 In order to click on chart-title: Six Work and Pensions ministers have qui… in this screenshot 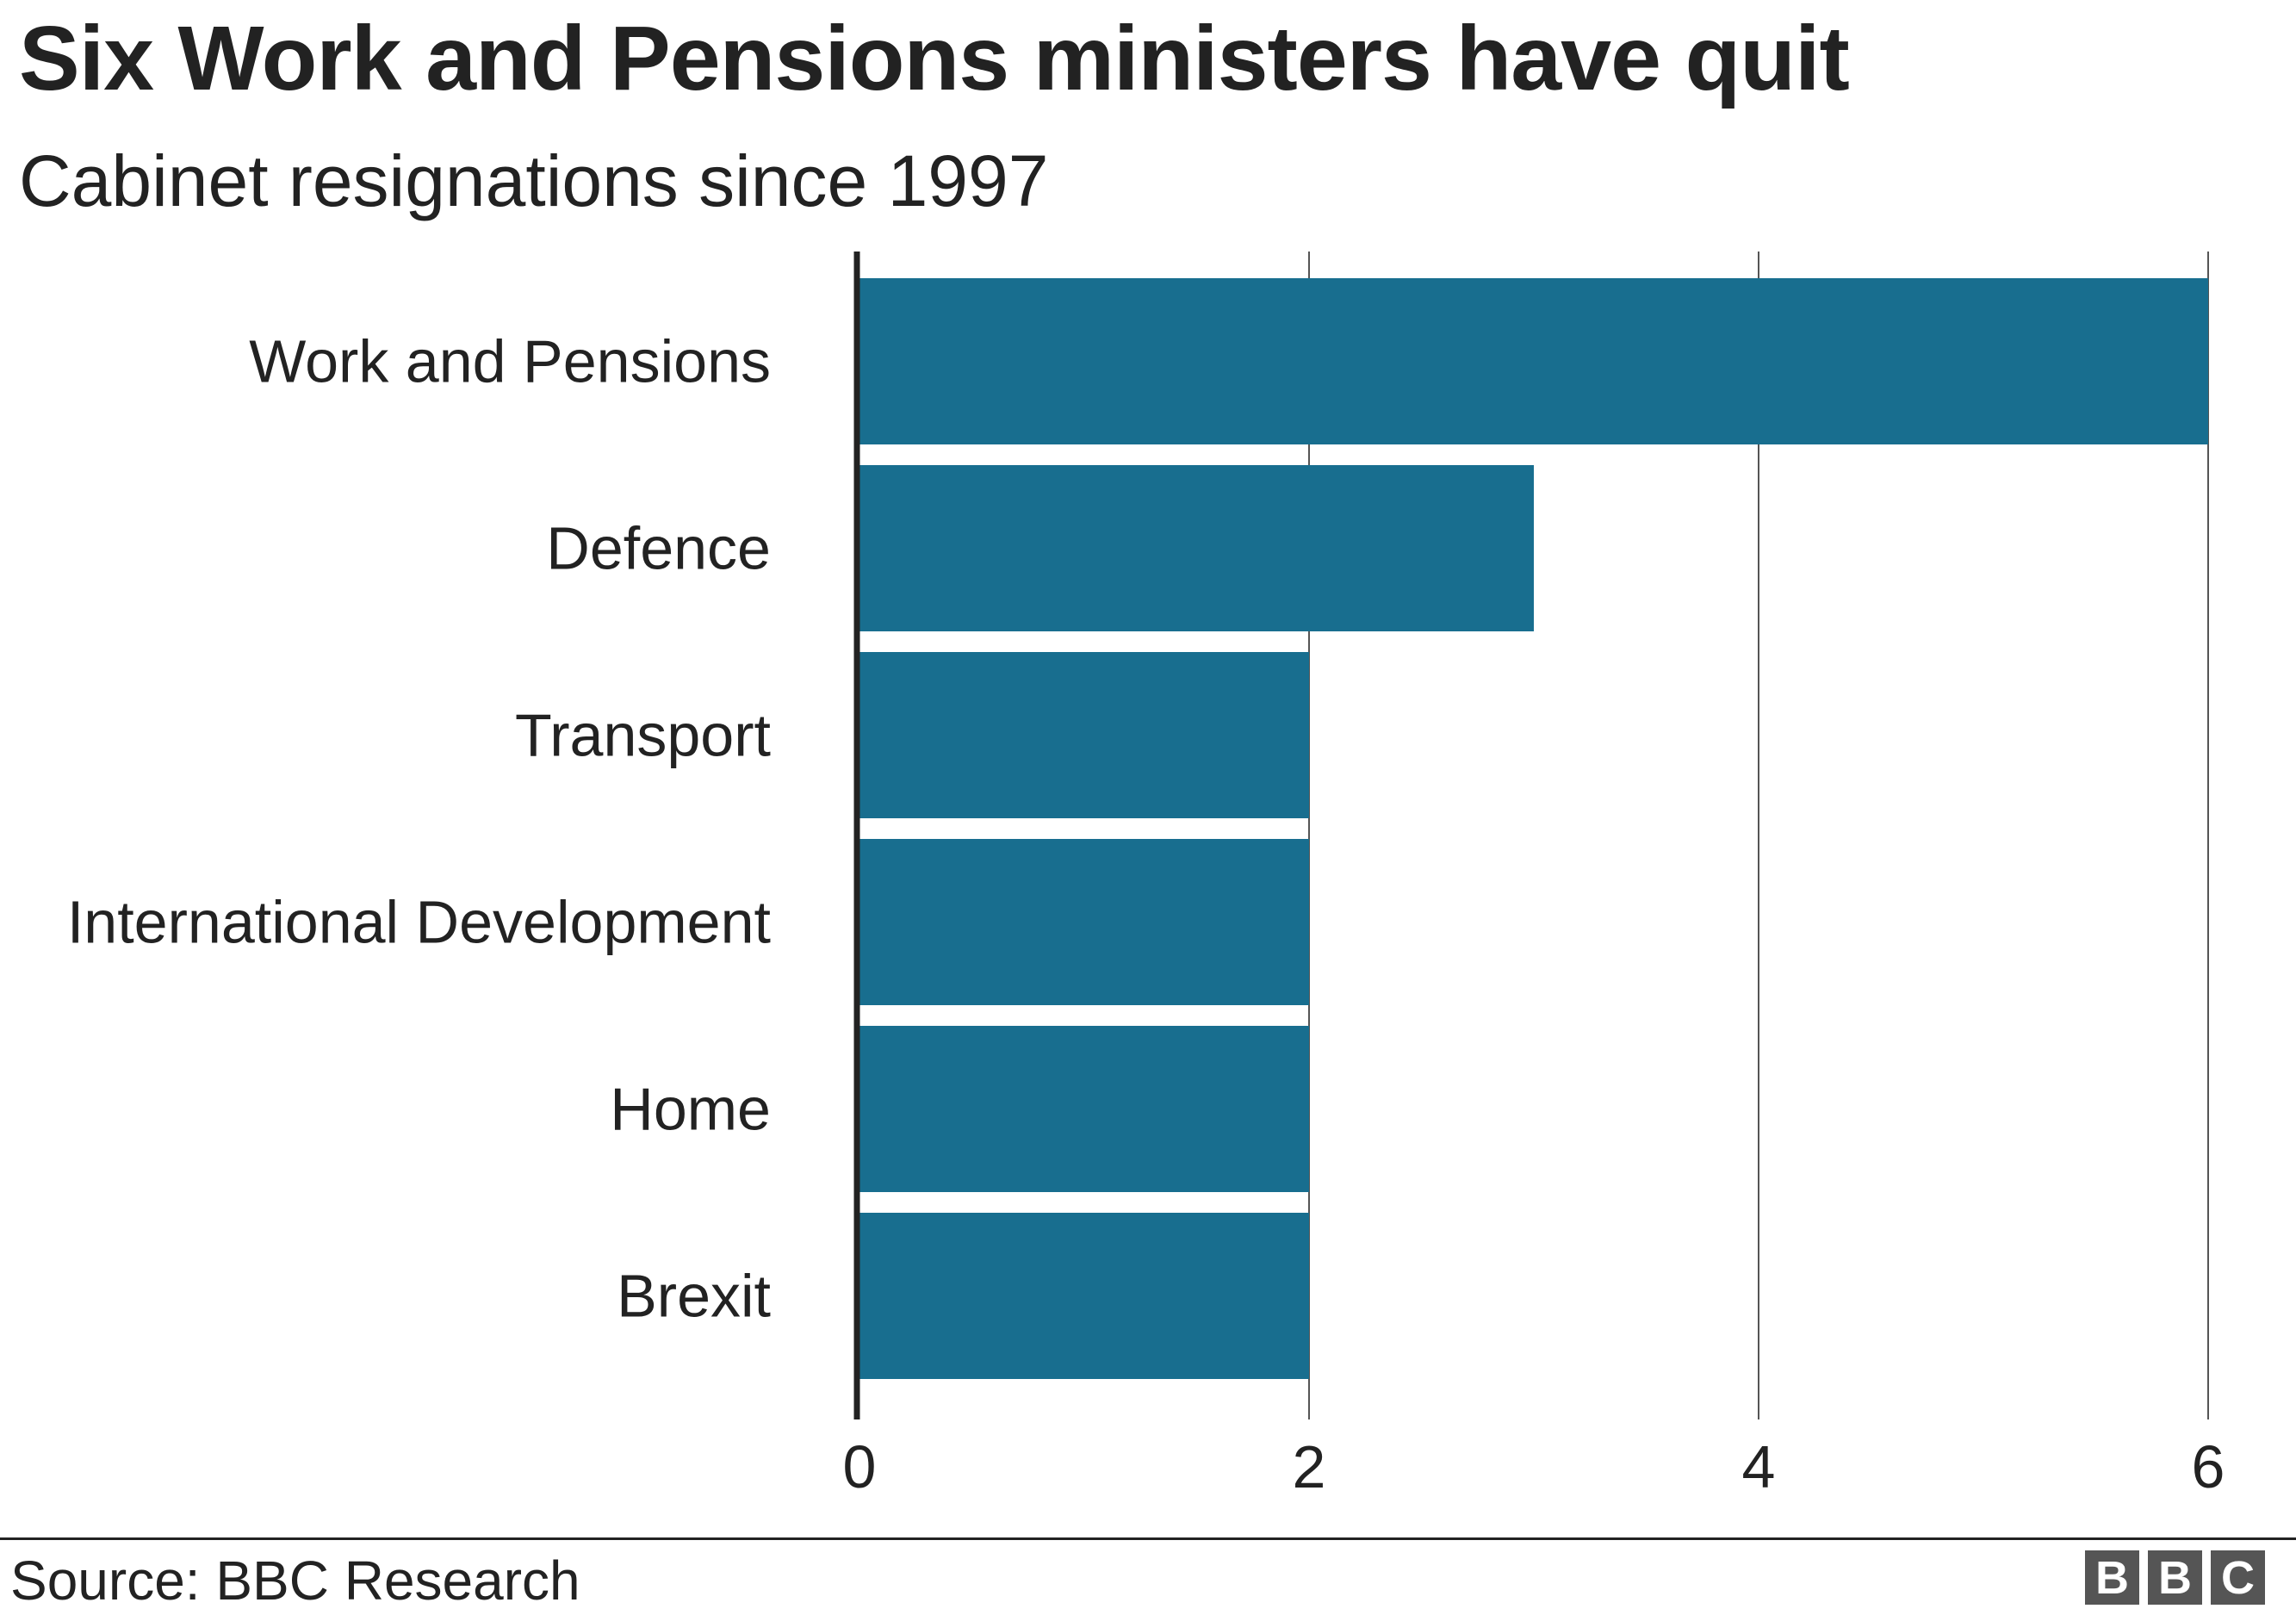, I will do `click(934, 59)`.